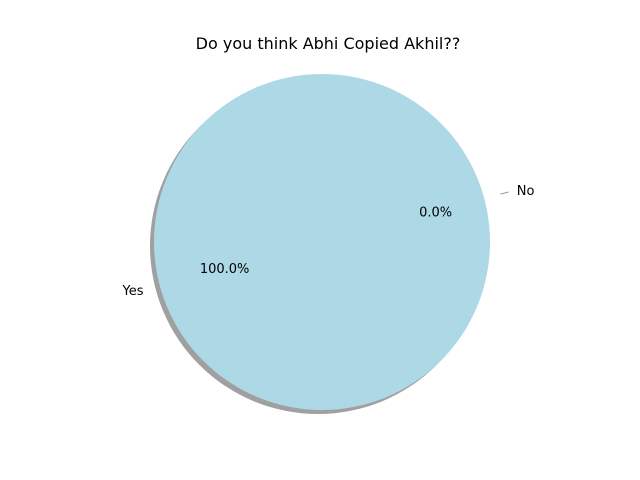 This screenshot has width=640, height=480. I want to click on pct-label-yes: 100.0%, so click(225, 269).